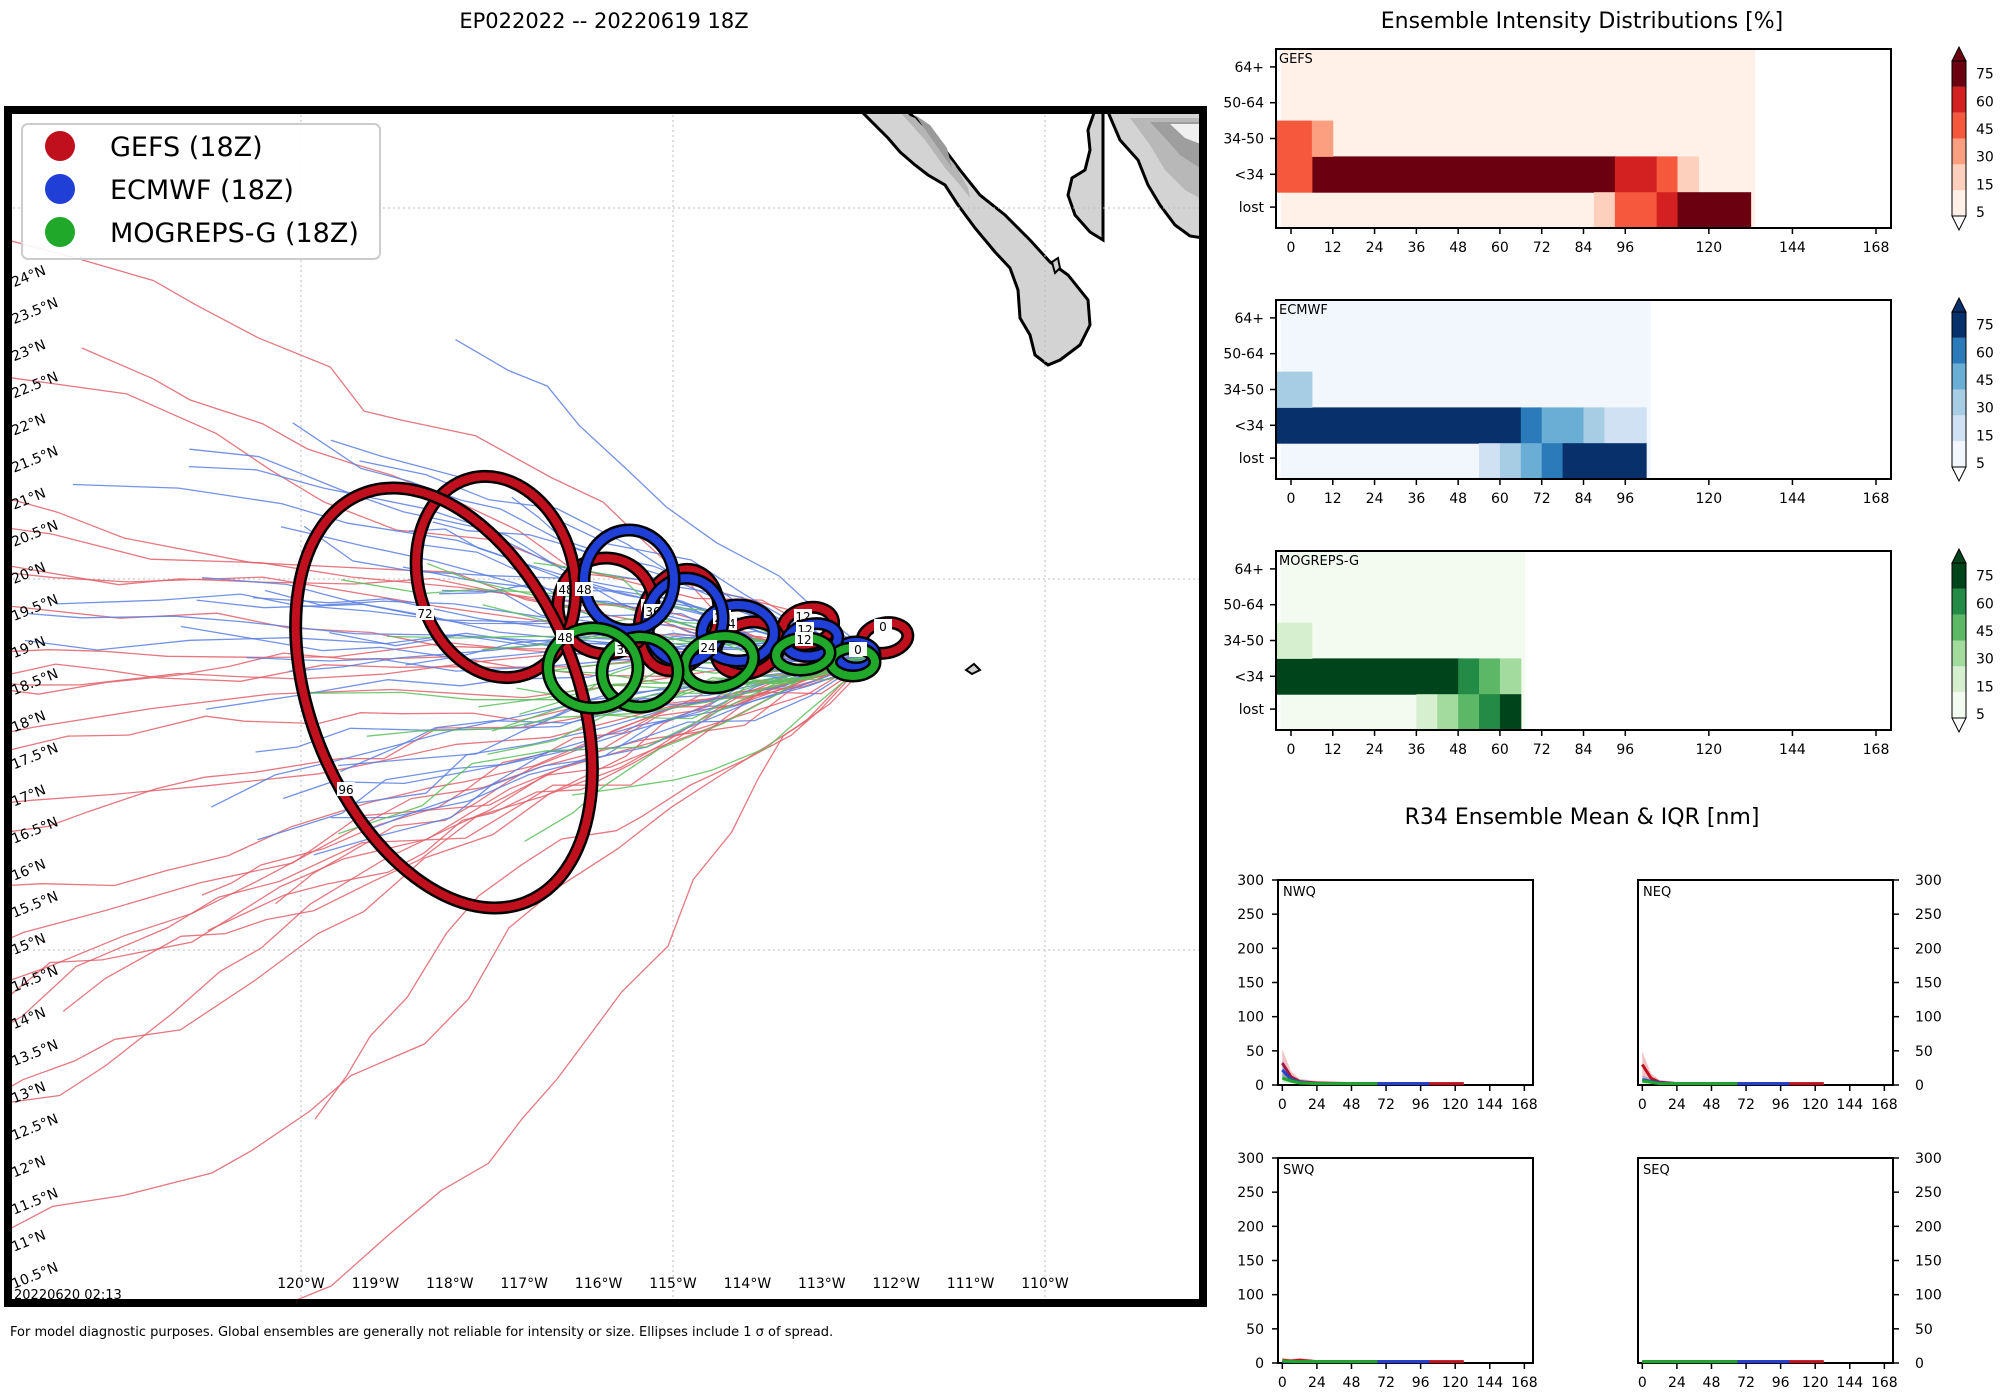  I want to click on lon-tick-label: 112°W, so click(896, 1284).